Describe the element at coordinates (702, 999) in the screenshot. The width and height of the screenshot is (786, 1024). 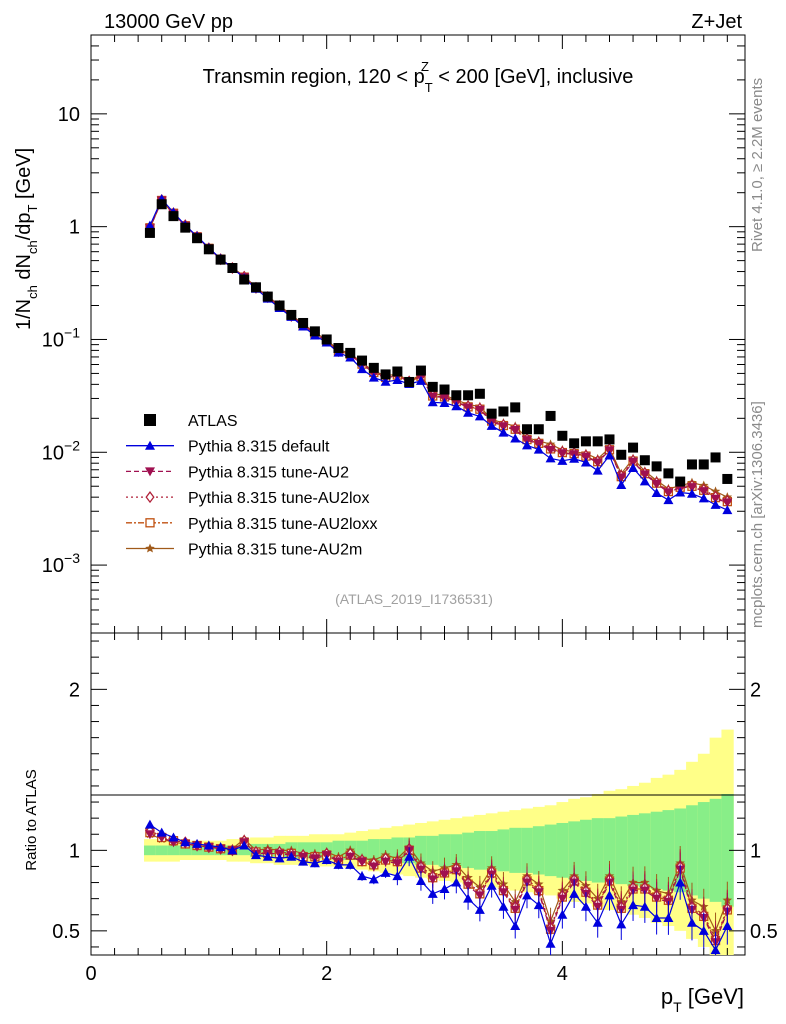
I see `x-axis-label: pT [GeV]` at that location.